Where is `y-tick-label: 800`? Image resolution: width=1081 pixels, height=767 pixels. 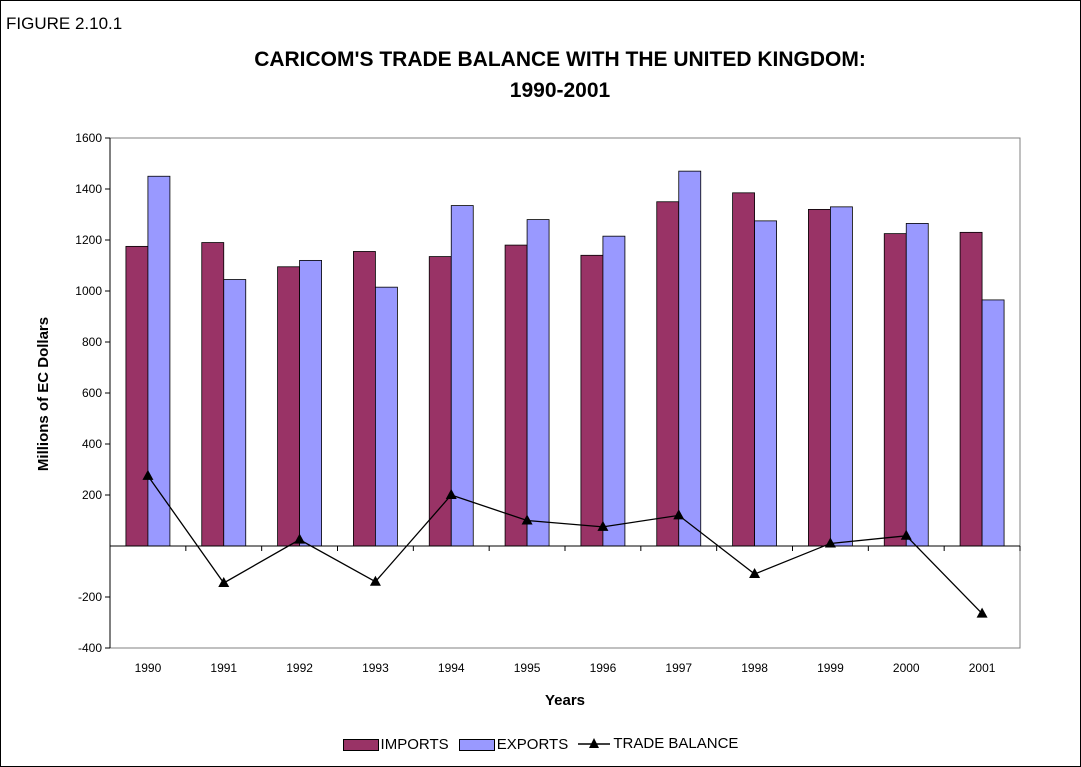
y-tick-label: 800 is located at coordinates (92, 342).